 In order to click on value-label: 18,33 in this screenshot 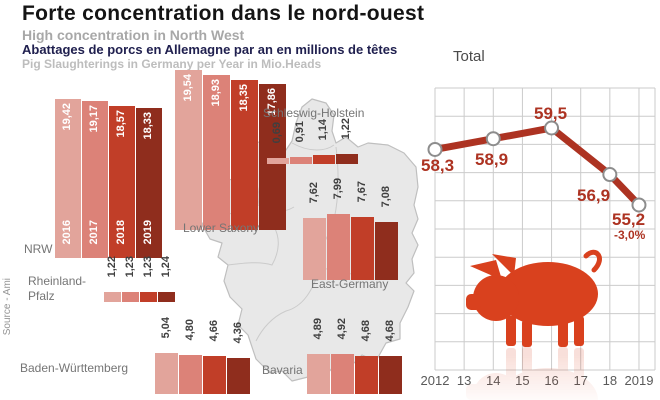, I will do `click(148, 126)`.